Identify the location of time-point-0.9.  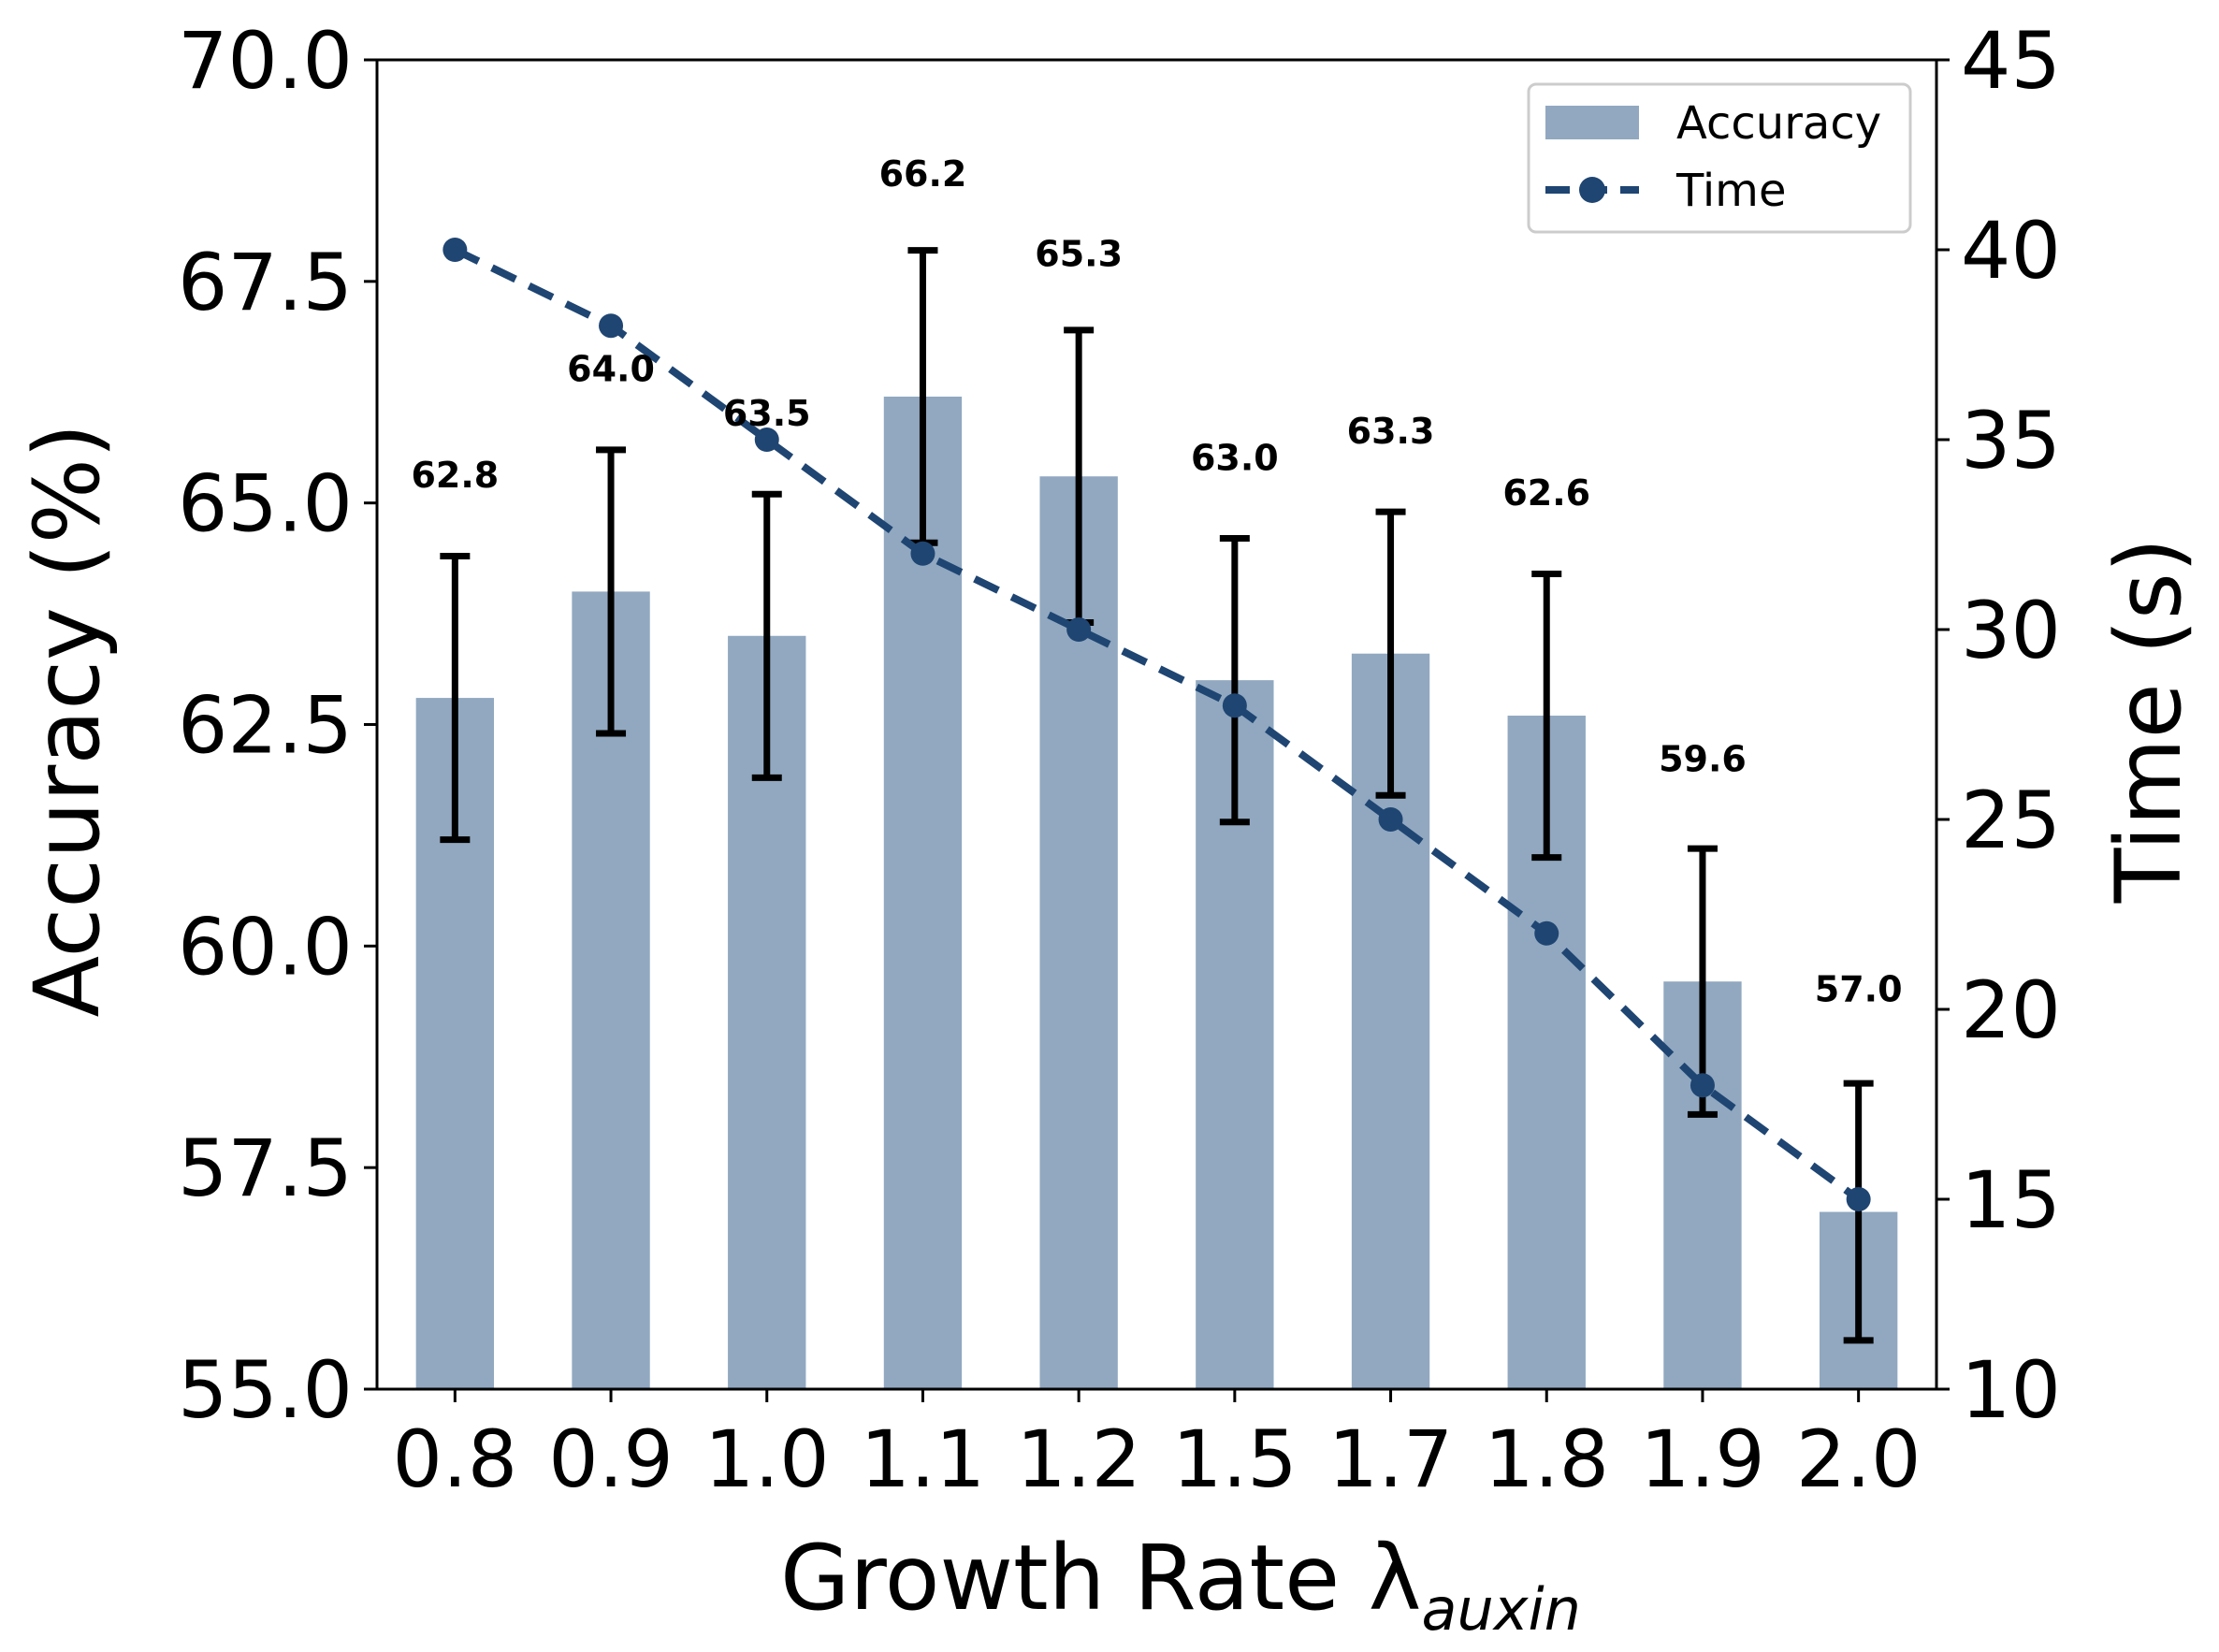
(611, 326).